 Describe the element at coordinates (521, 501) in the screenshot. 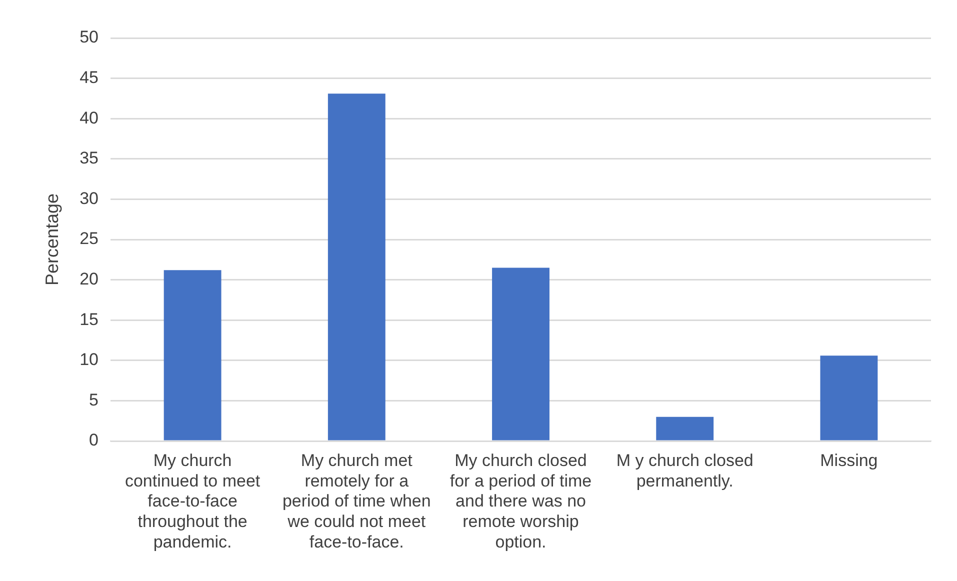

I see `x-tick-label: My church closed for a period of time and there was no remote worship option.` at that location.